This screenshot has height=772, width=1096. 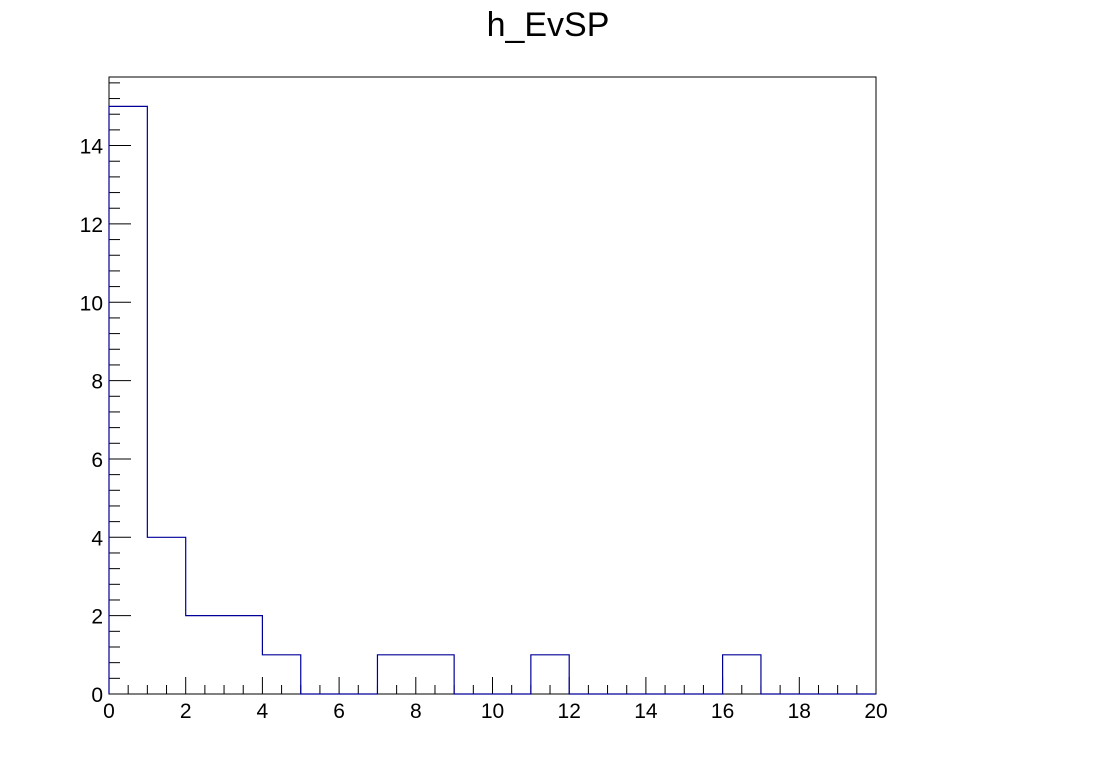 I want to click on y-tick-label: 2, so click(x=97, y=617).